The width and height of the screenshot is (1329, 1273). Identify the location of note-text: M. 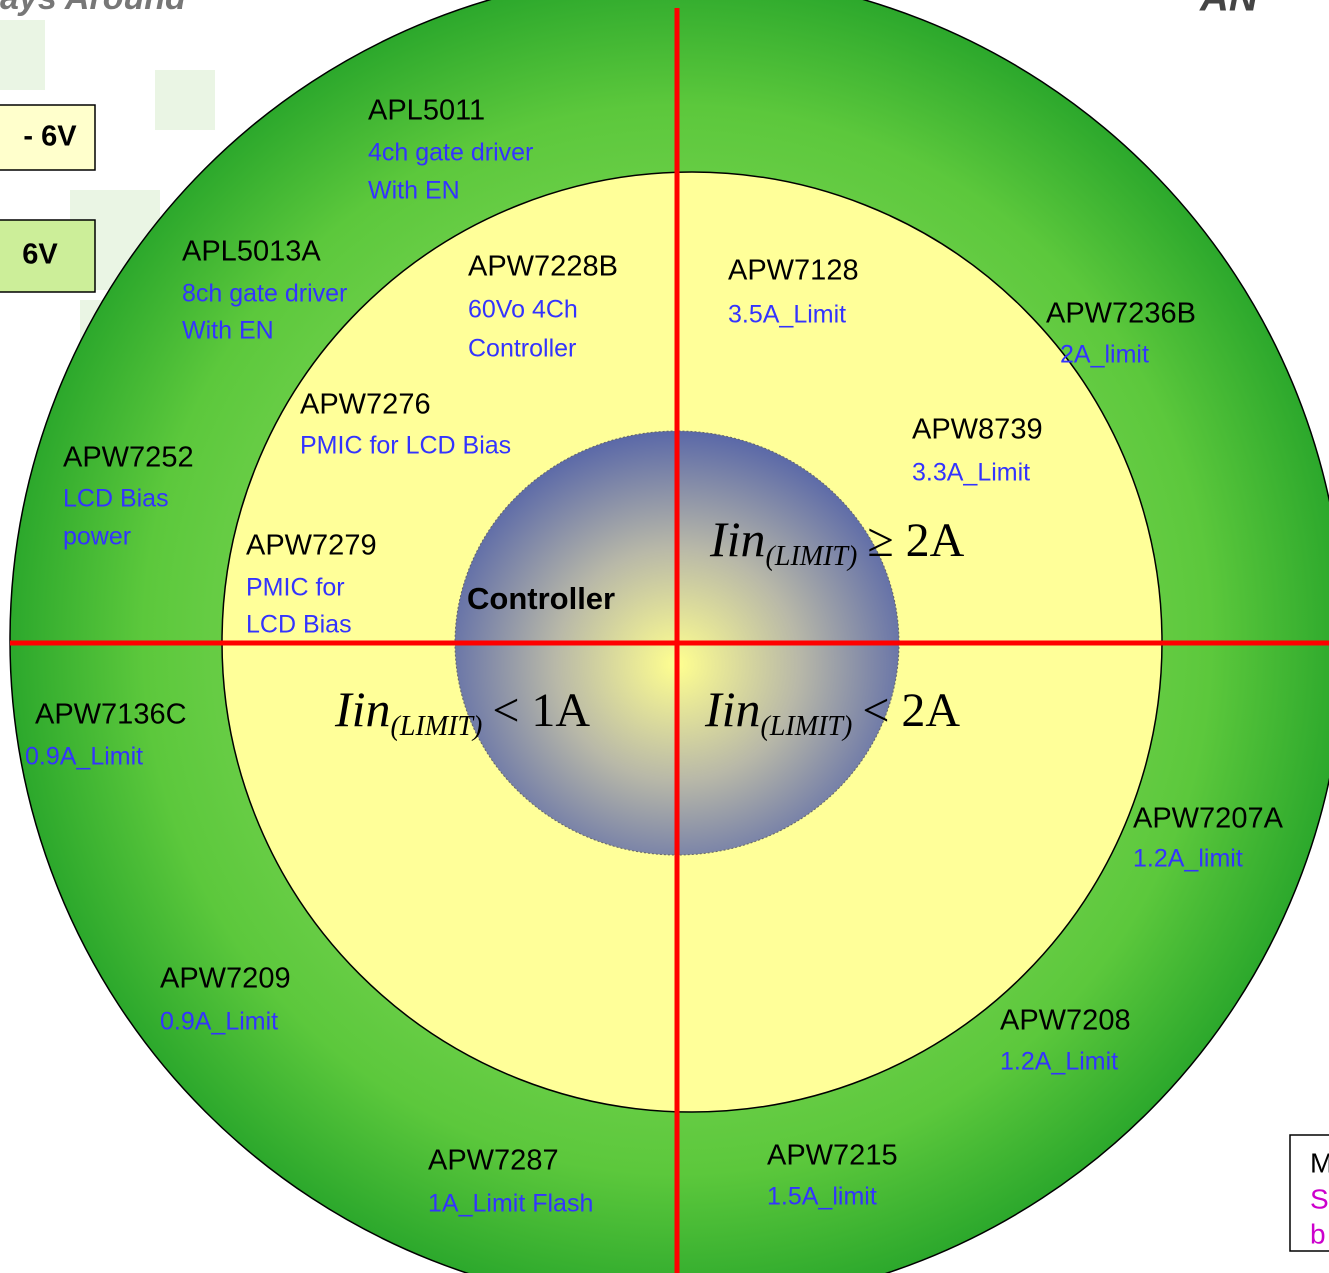
(1319, 1162).